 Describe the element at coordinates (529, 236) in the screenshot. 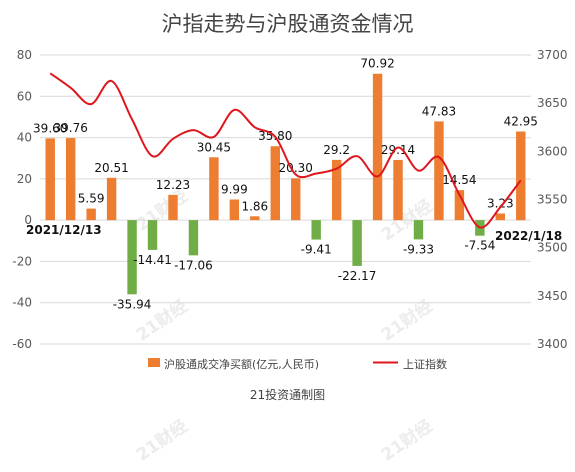

I see `end-date-label: 2022/1/18` at that location.